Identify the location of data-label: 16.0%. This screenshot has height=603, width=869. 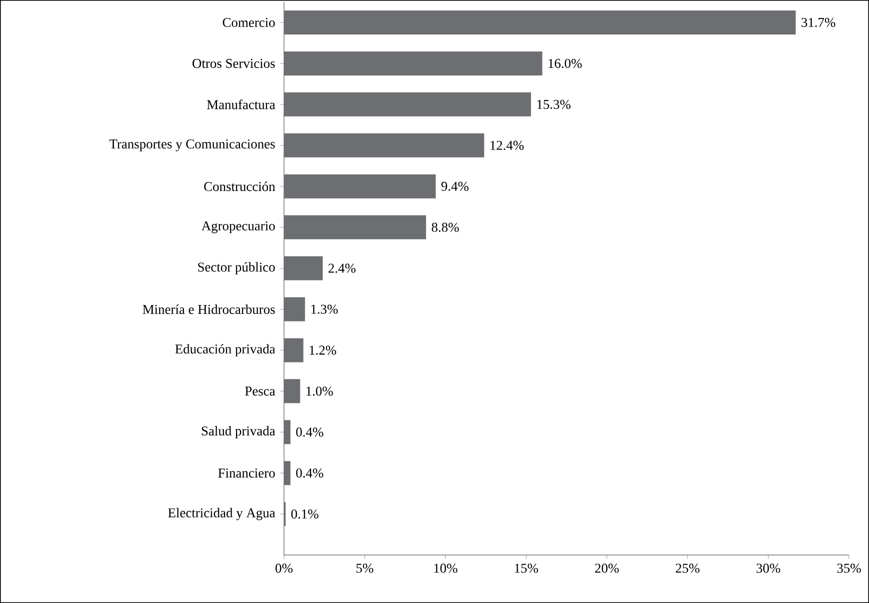
(565, 63).